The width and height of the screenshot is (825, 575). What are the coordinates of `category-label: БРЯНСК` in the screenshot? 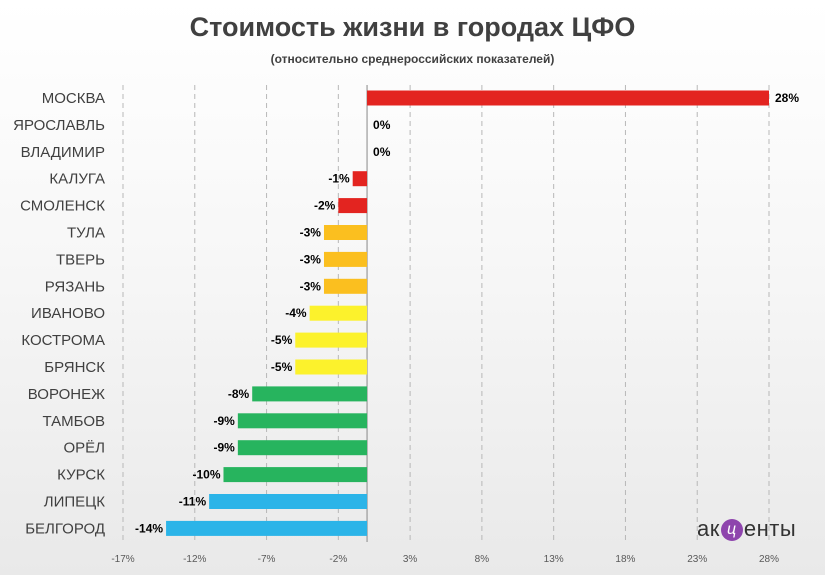 It's located at (74, 367).